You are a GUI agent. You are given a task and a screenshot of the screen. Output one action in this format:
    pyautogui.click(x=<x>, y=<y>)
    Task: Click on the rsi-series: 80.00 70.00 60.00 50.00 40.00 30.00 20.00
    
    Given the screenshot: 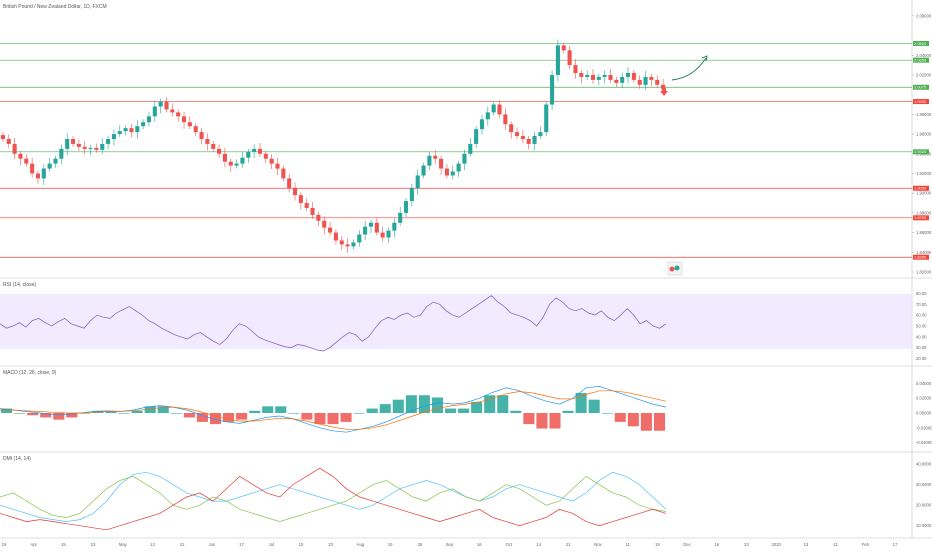 What is the action you would take?
    pyautogui.click(x=463, y=326)
    